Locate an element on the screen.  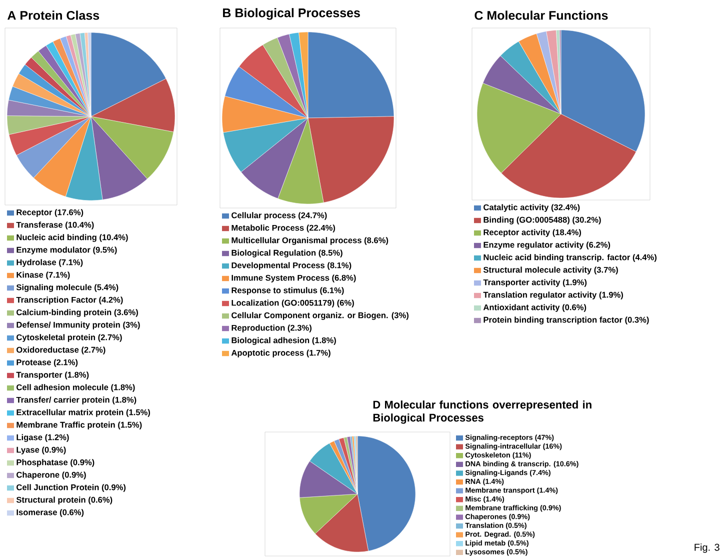
legend-label: Nucleic acid binding transcrip. factor (4.4%) is located at coordinates (570, 258).